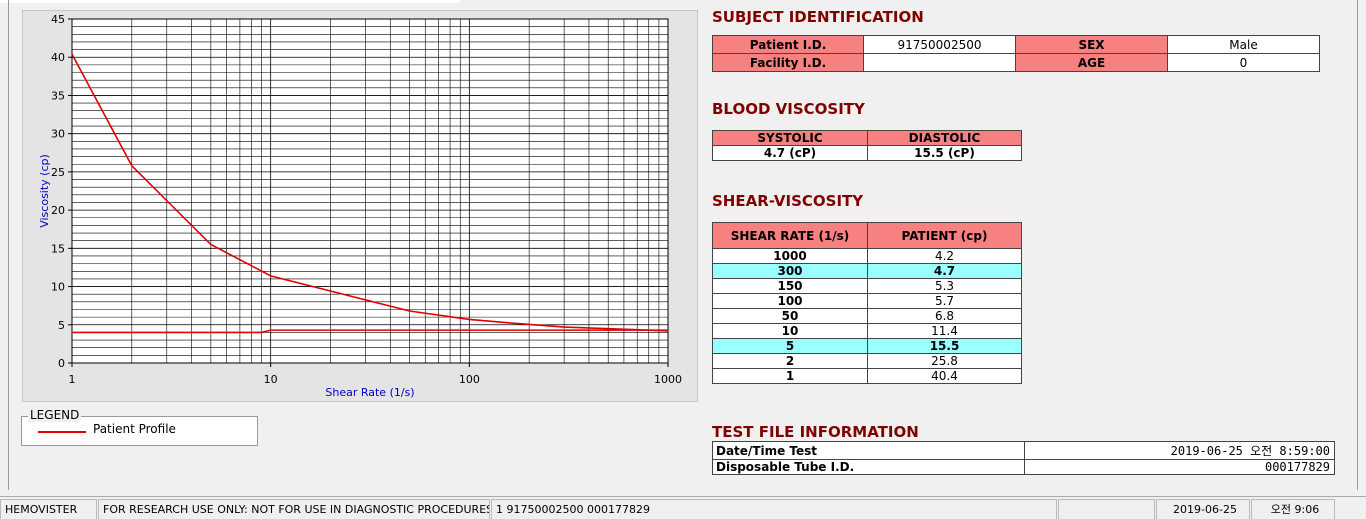 Image resolution: width=1366 pixels, height=519 pixels. Describe the element at coordinates (790, 331) in the screenshot. I see `cell: 10` at that location.